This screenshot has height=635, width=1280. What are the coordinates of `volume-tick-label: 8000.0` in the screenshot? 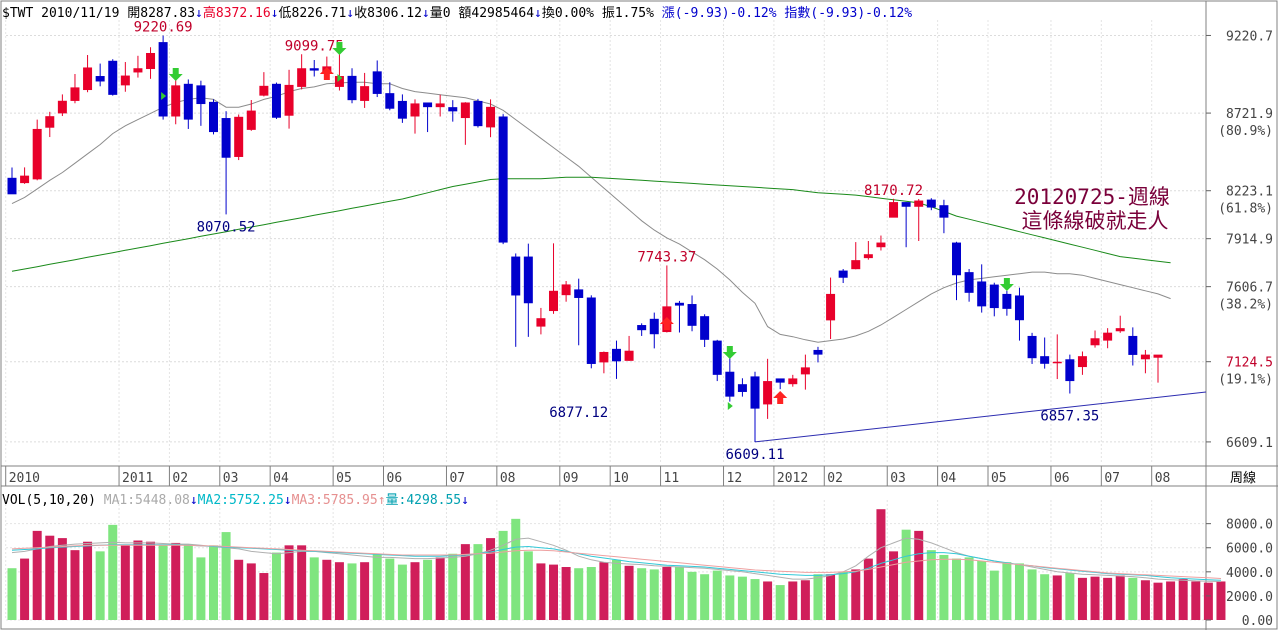 It's located at (1249, 525).